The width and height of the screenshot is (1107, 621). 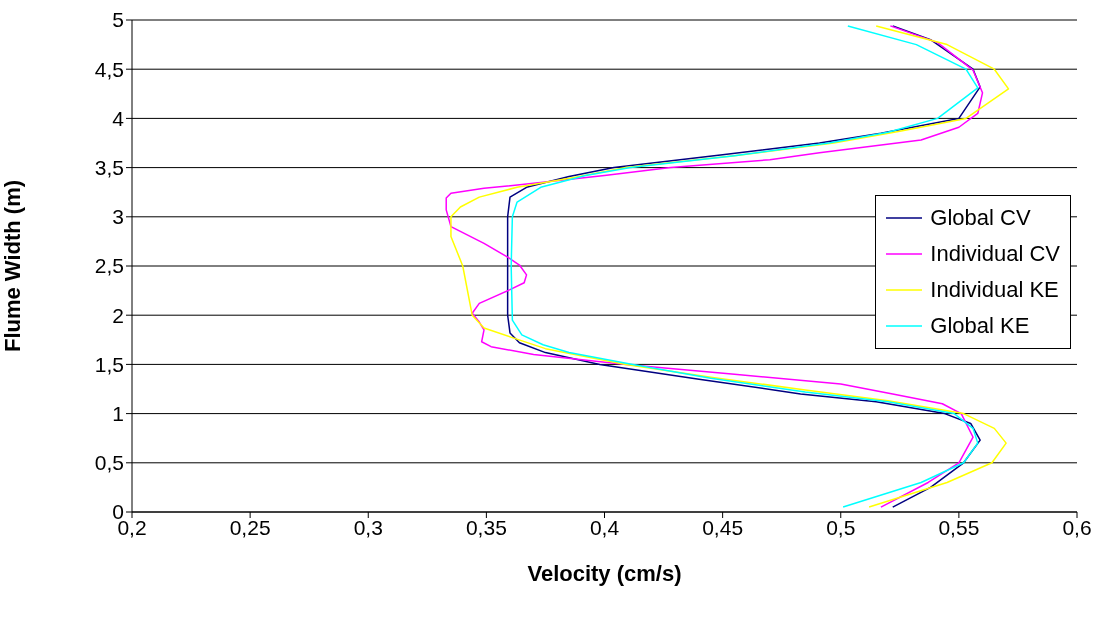 What do you see at coordinates (118, 315) in the screenshot?
I see `y-tick-label: 2` at bounding box center [118, 315].